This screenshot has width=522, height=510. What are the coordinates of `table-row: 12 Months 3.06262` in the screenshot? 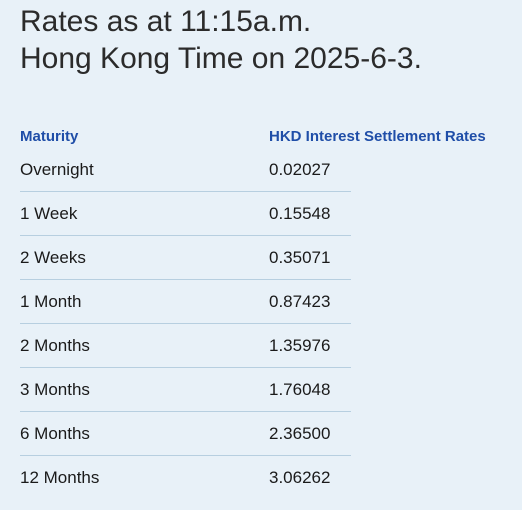 It's located at (185, 478).